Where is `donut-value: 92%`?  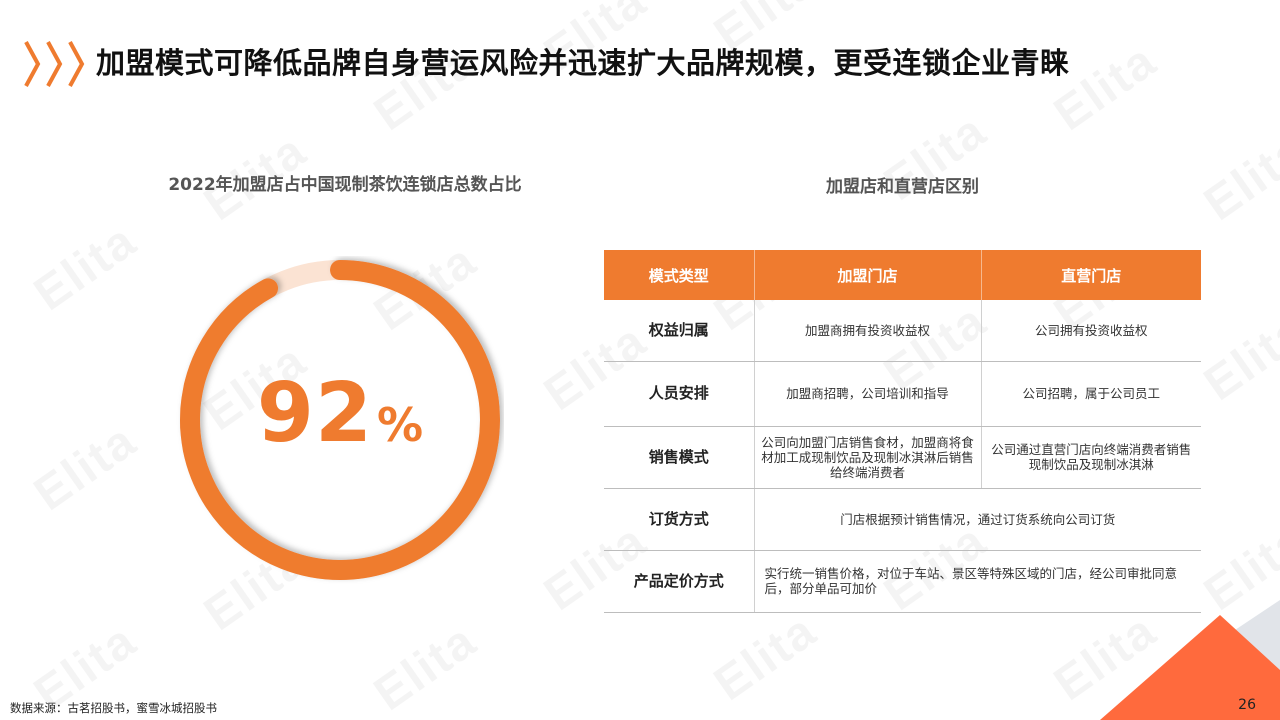 donut-value: 92% is located at coordinates (340, 413).